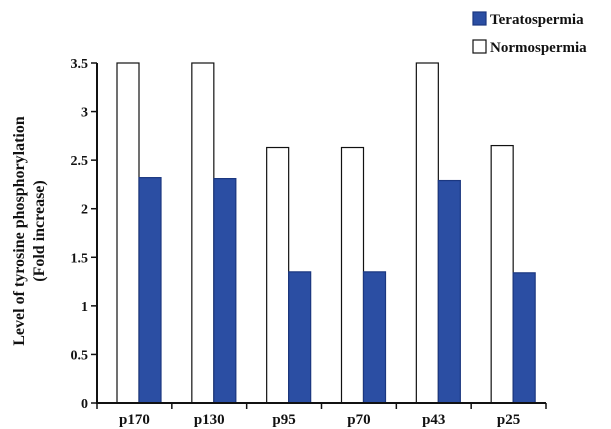 This screenshot has height=429, width=611. I want to click on teratospermia-bar-p130, so click(225, 291).